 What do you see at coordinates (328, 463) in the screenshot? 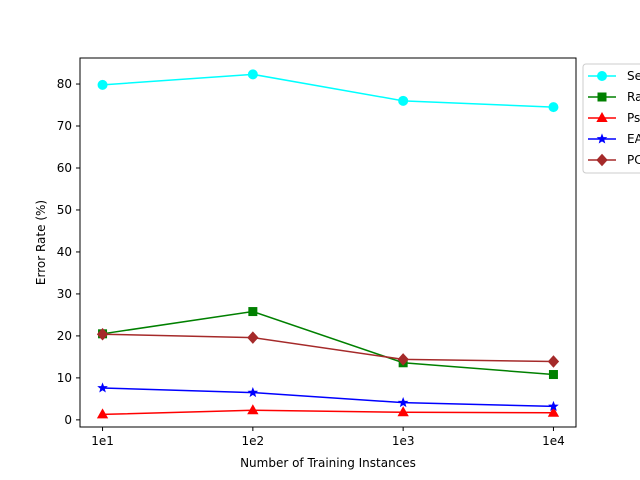
I see `x-axis-label: Number of Training Instances` at bounding box center [328, 463].